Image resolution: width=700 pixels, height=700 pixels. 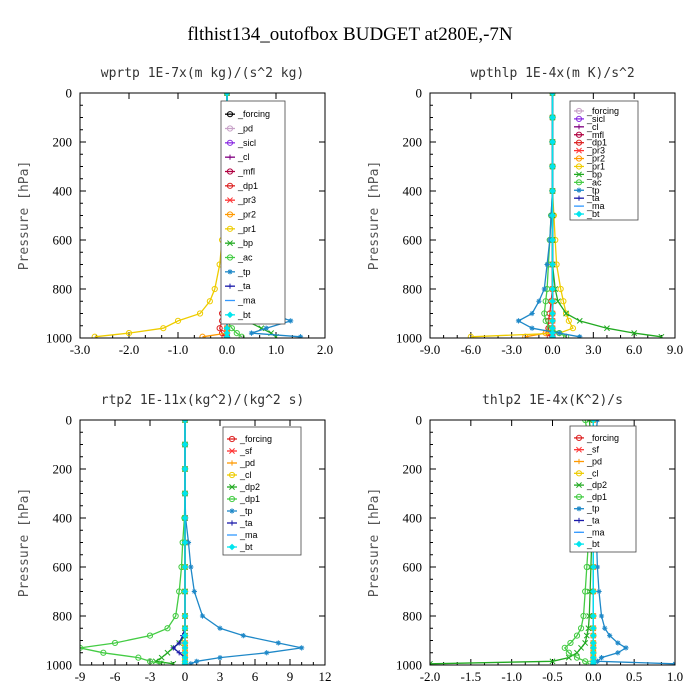 I want to click on x-tick-label: 6.0, so click(x=634, y=349).